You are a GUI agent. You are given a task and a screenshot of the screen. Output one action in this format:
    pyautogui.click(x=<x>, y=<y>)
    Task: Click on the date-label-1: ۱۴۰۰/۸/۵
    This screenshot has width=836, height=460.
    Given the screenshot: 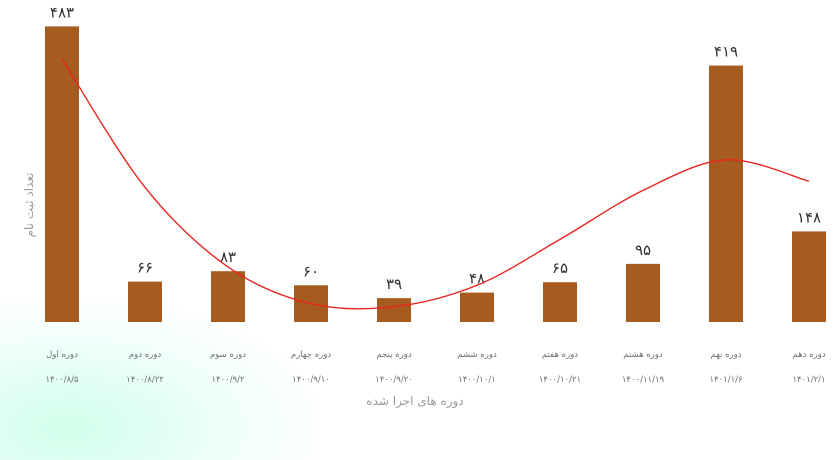 What is the action you would take?
    pyautogui.click(x=62, y=380)
    